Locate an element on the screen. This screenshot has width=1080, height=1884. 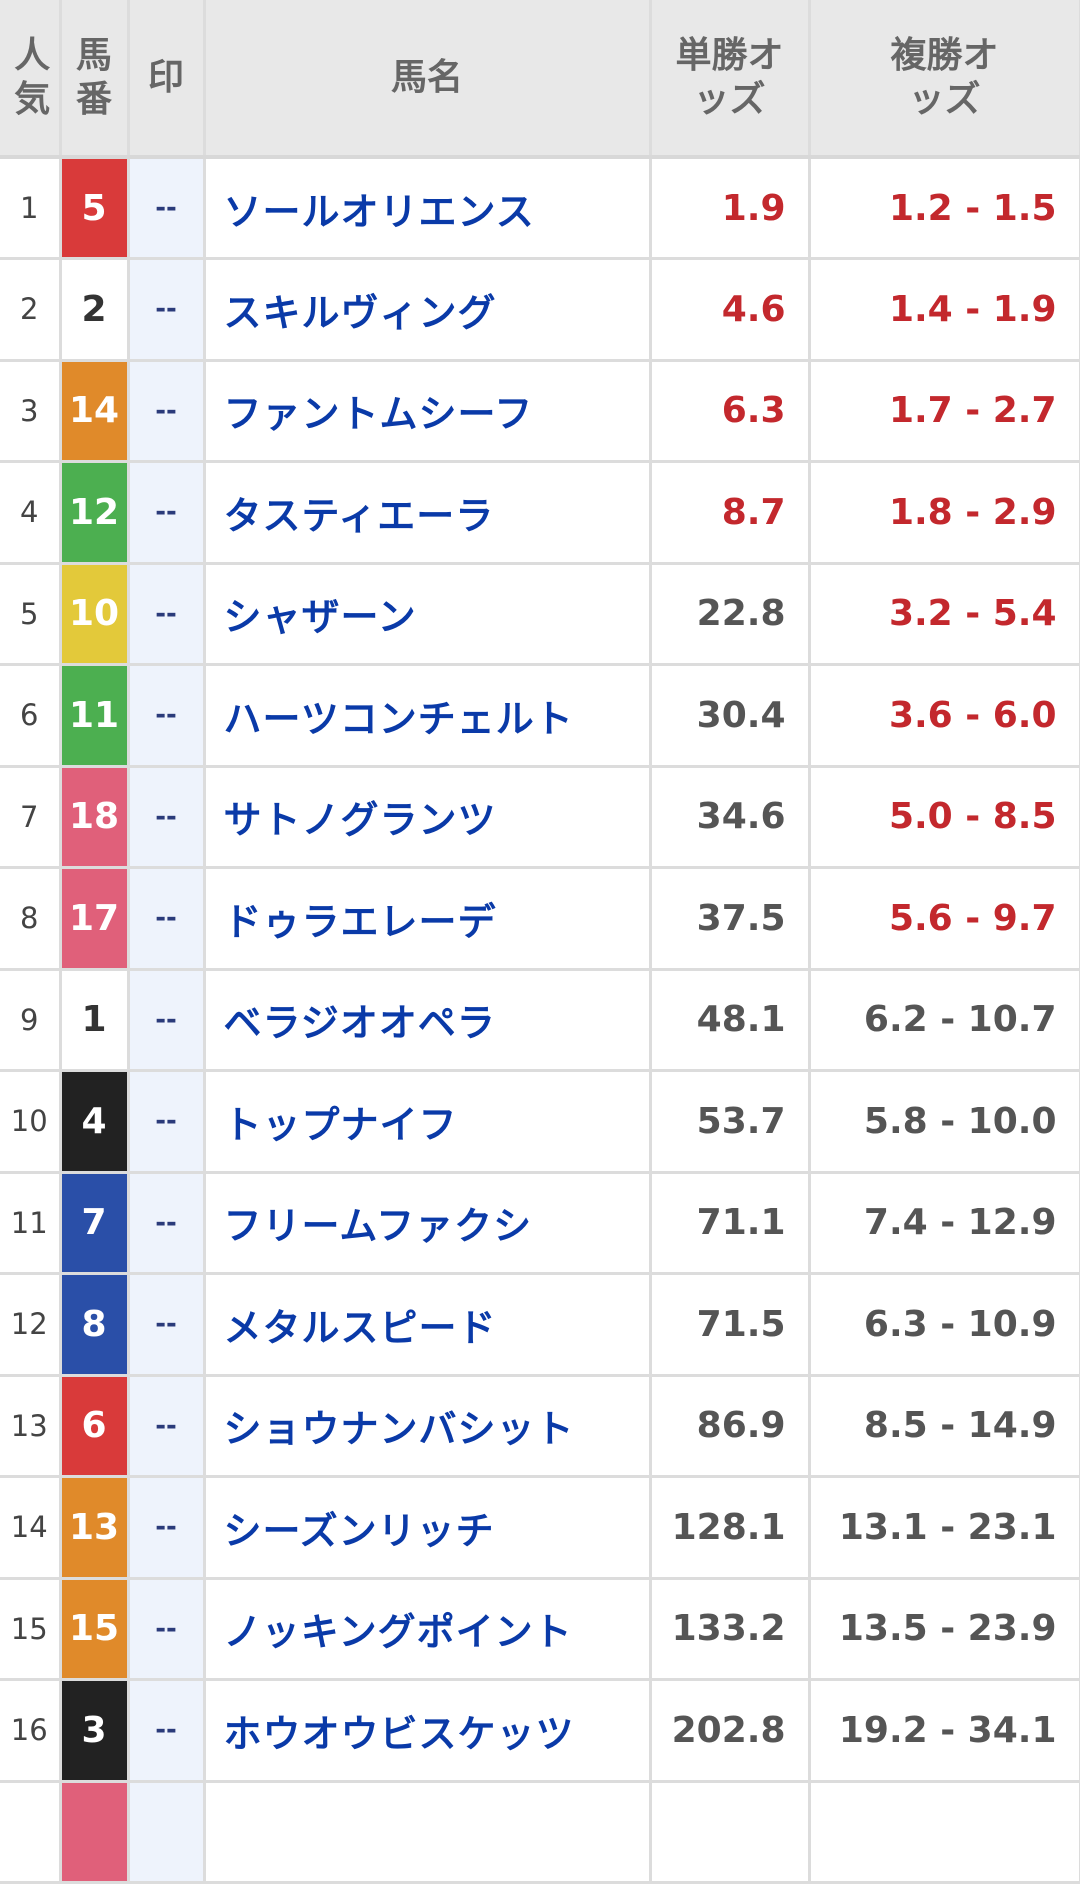
win-odds: 8.7 is located at coordinates (730, 513).